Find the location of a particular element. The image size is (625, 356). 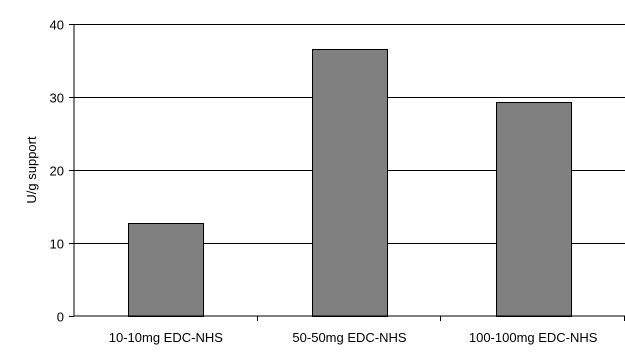

x-category-label: 10-10mg EDC-NHS is located at coordinates (166, 337).